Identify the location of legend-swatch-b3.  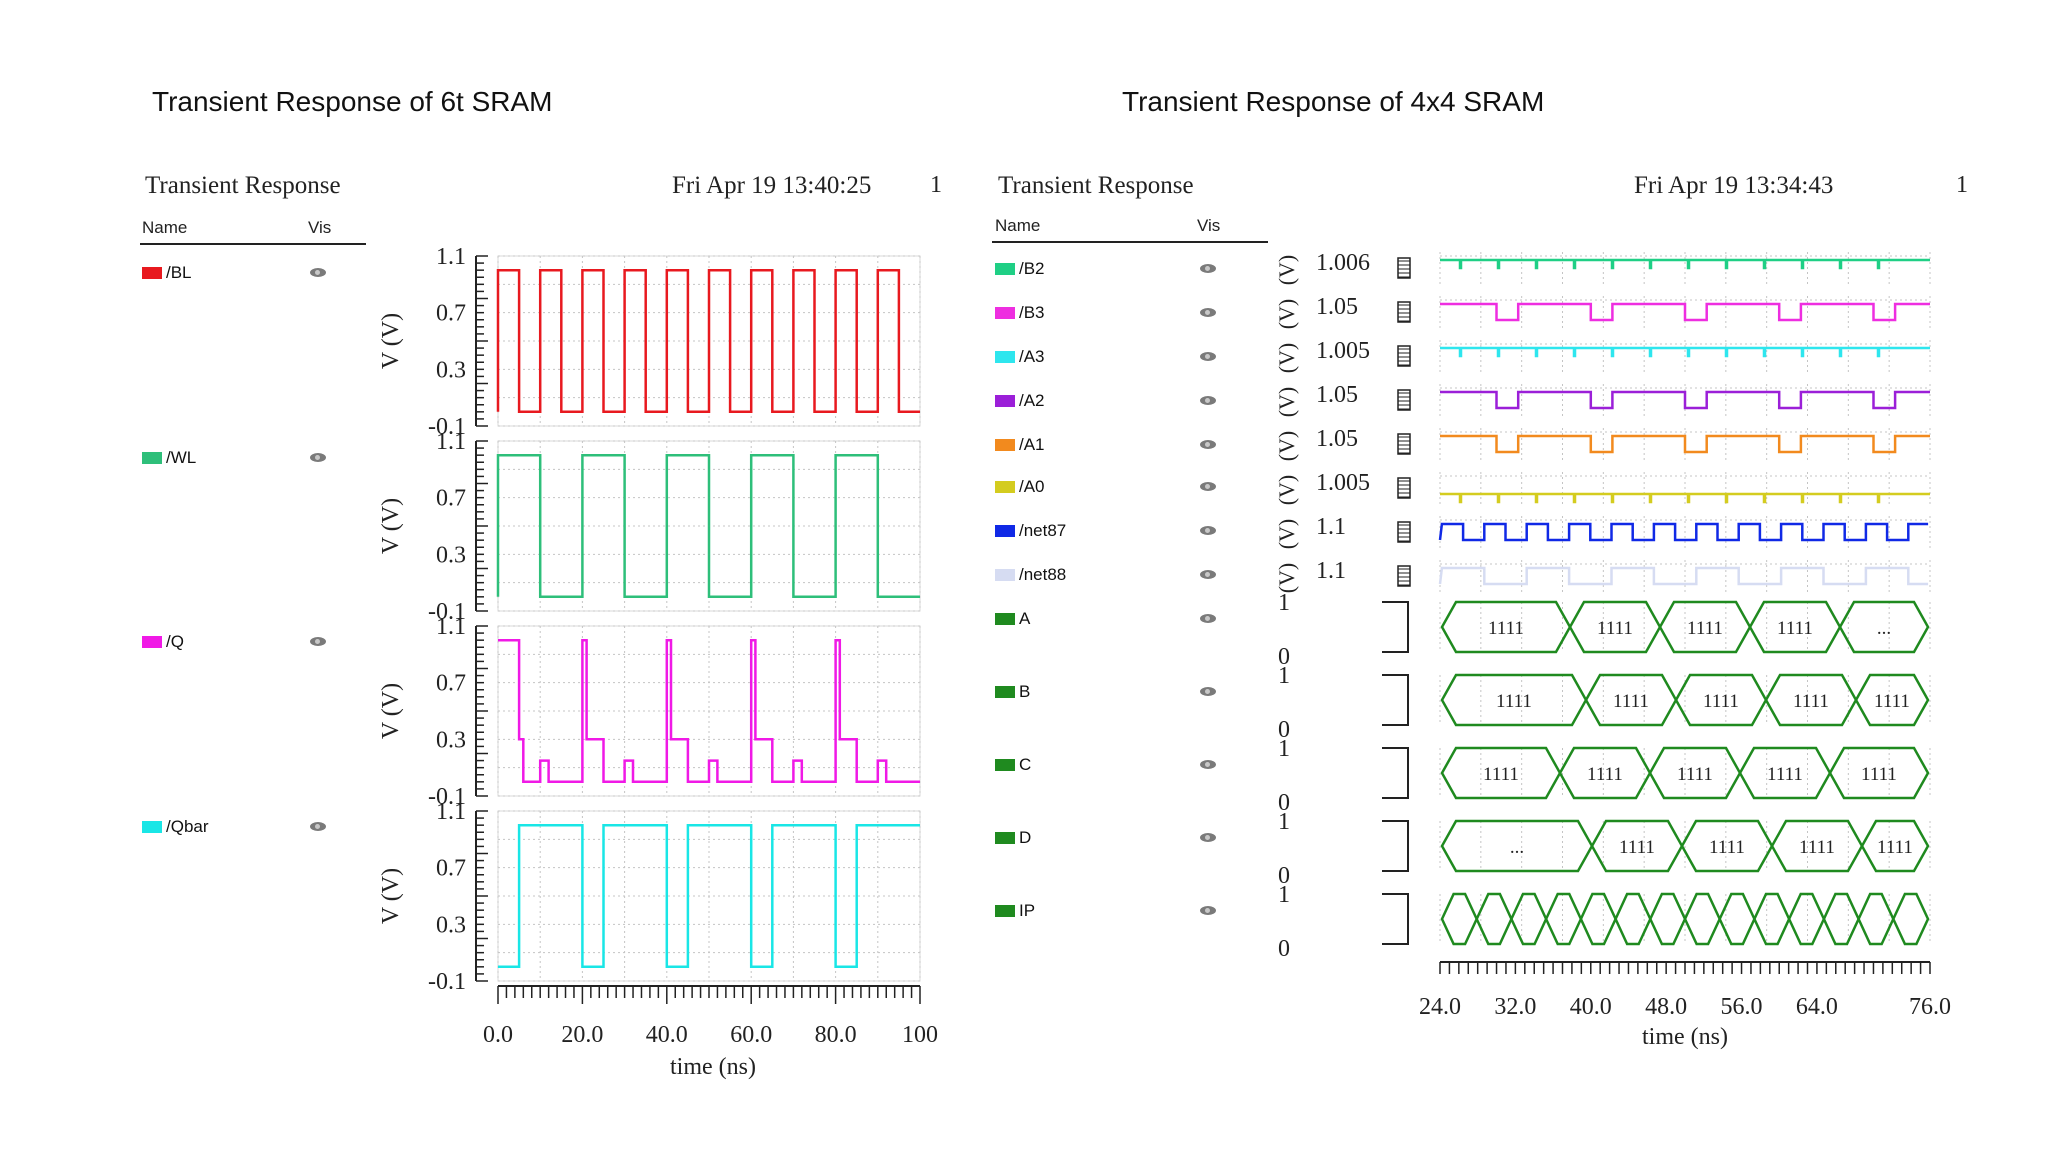
(1005, 313).